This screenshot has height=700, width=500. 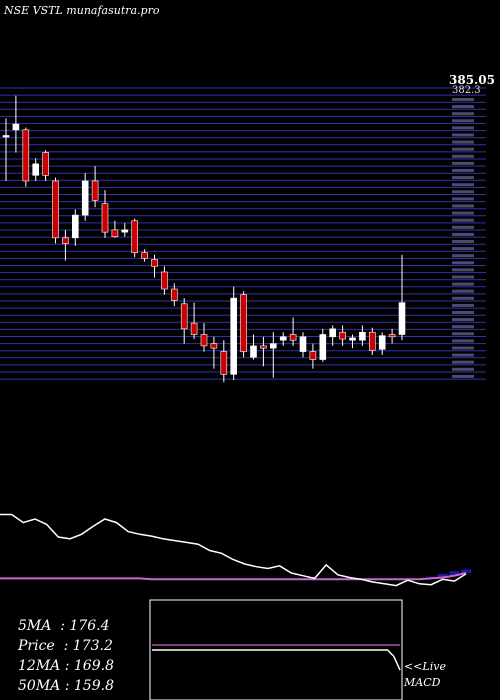 I want to click on price-axis-top-label: 385.05, so click(x=472, y=80).